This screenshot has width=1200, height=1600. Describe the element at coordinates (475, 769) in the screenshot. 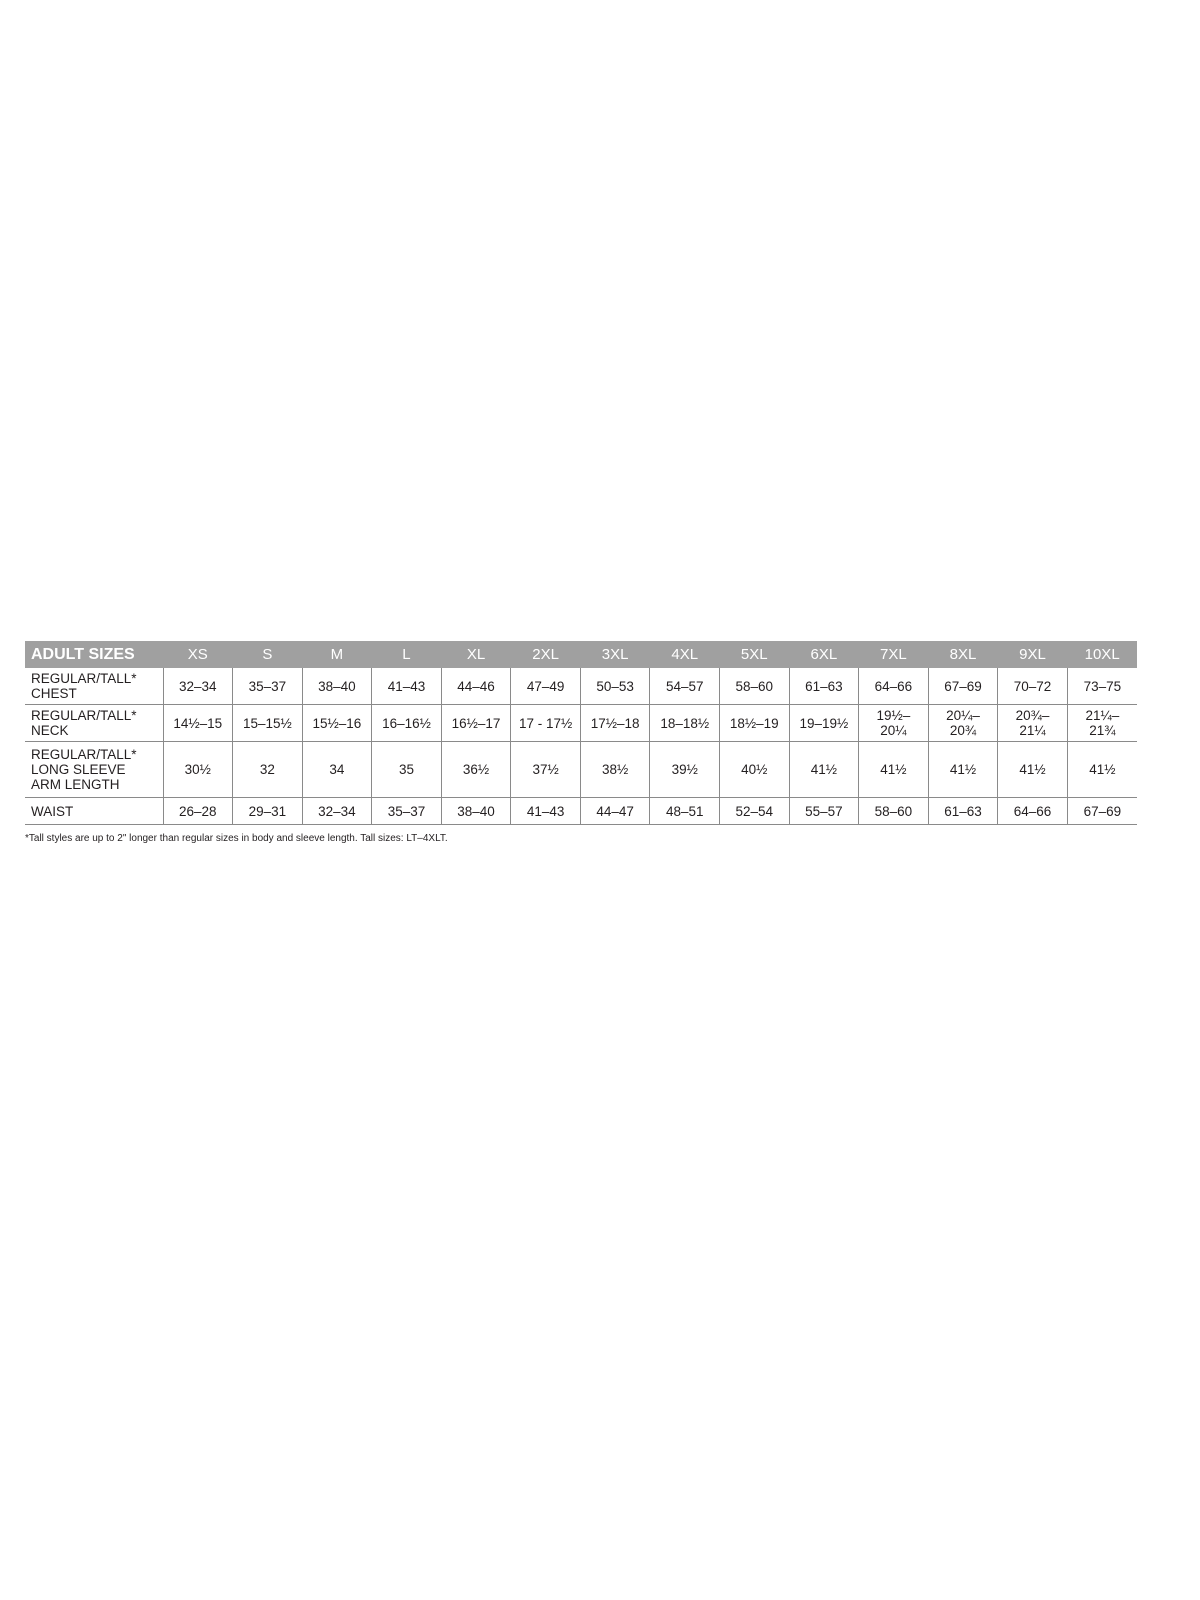

I see `size-value-cell: 36½` at that location.